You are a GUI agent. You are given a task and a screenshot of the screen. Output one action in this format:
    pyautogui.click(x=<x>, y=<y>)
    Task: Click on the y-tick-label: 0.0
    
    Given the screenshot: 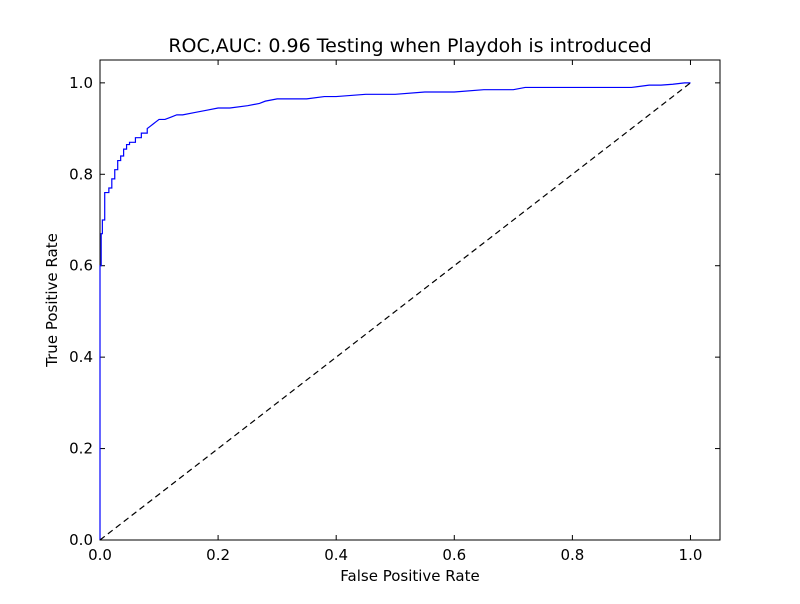 What is the action you would take?
    pyautogui.click(x=81, y=540)
    